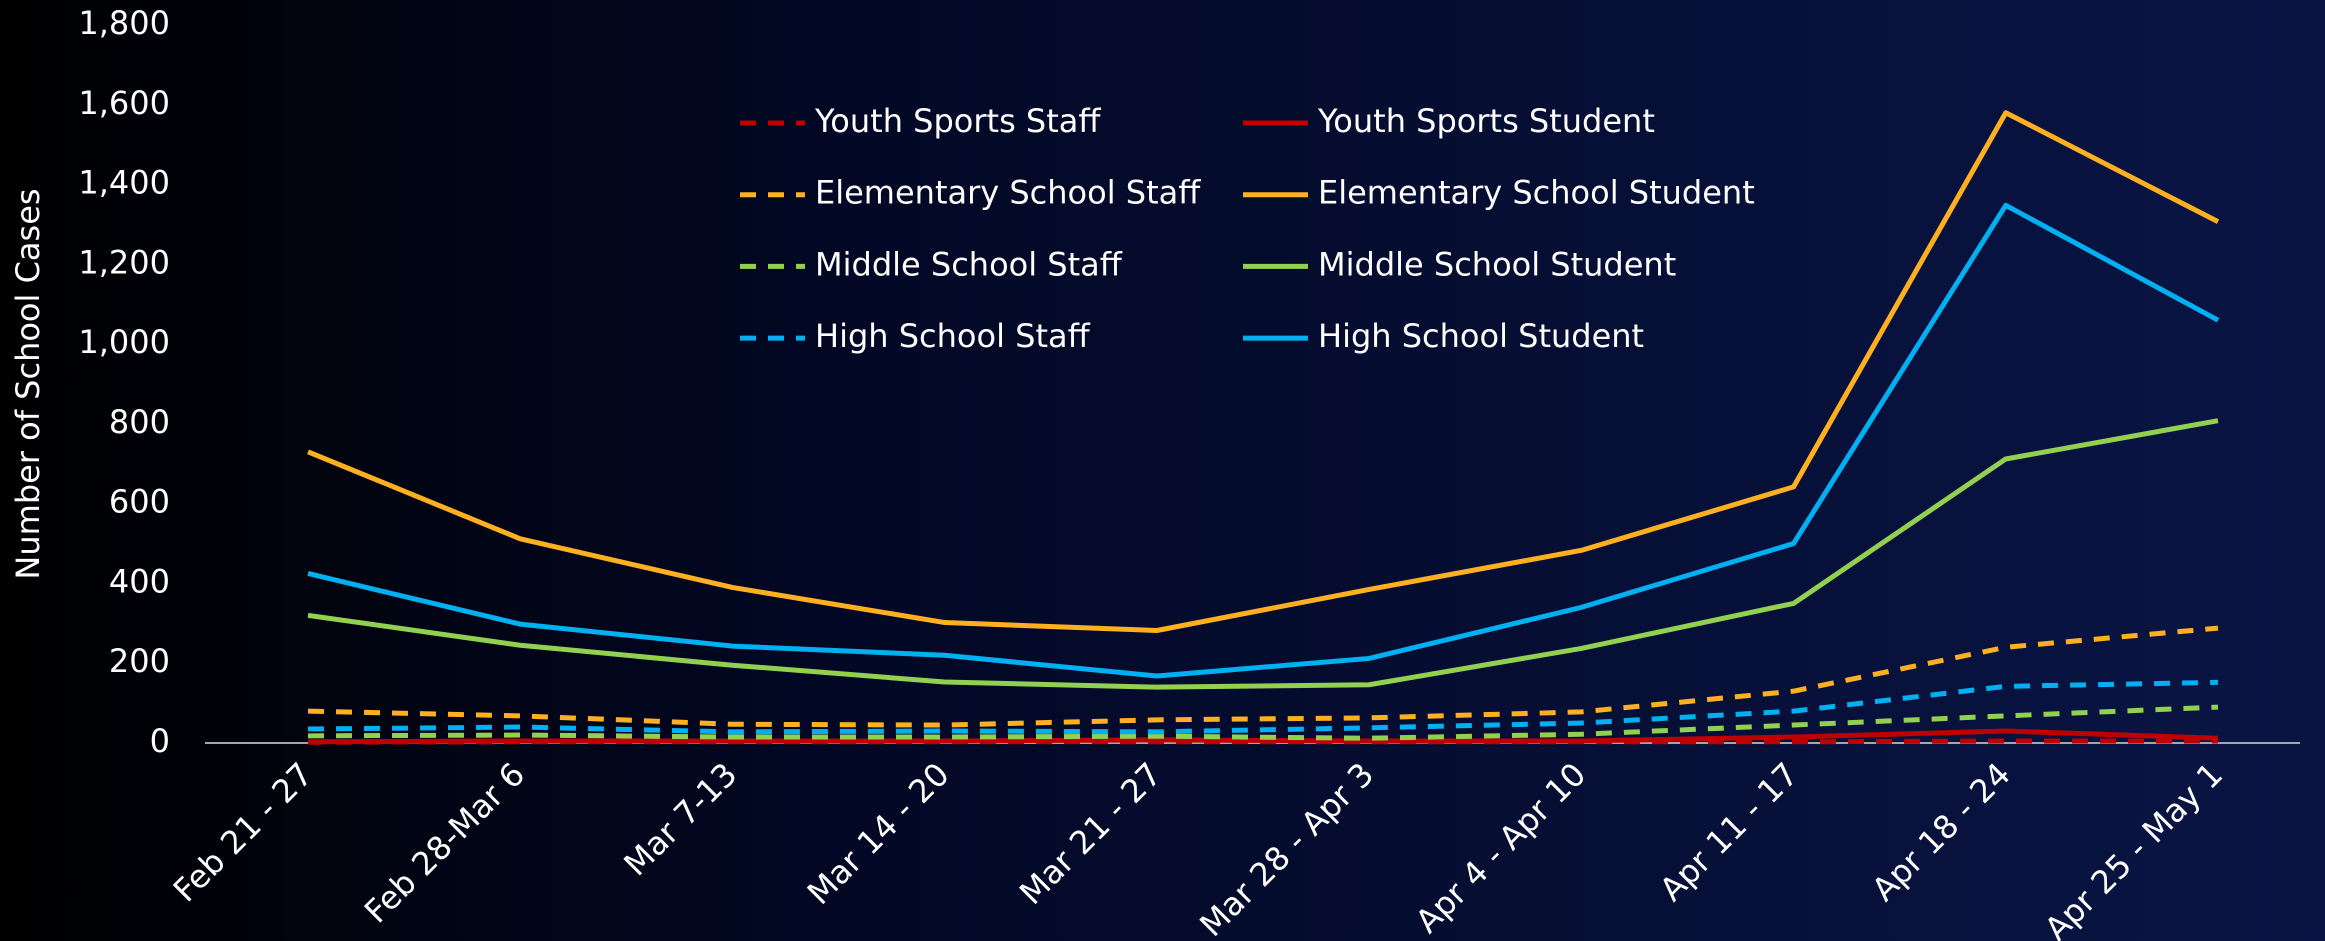  I want to click on x-tick-label: Apr 11 - 17, so click(1728, 831).